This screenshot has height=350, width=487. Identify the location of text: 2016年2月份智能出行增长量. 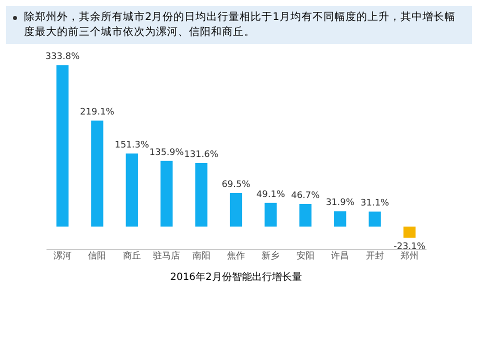
(236, 277).